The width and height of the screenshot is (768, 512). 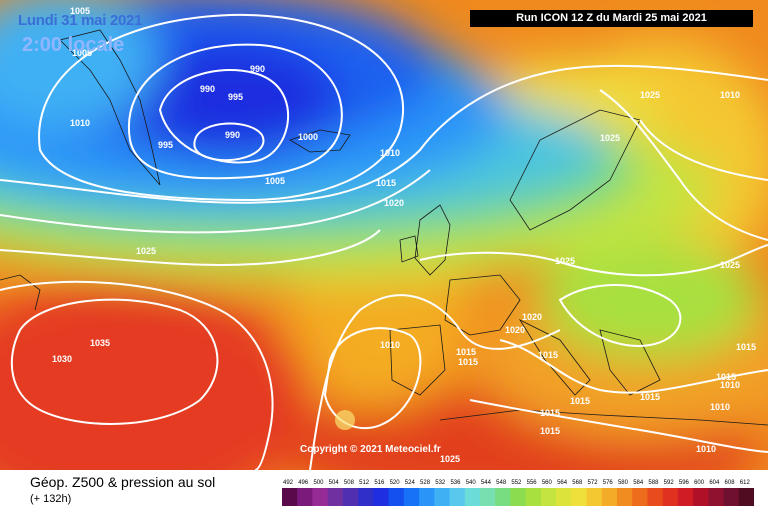 What do you see at coordinates (410, 483) in the screenshot?
I see `legend-tick: 524` at bounding box center [410, 483].